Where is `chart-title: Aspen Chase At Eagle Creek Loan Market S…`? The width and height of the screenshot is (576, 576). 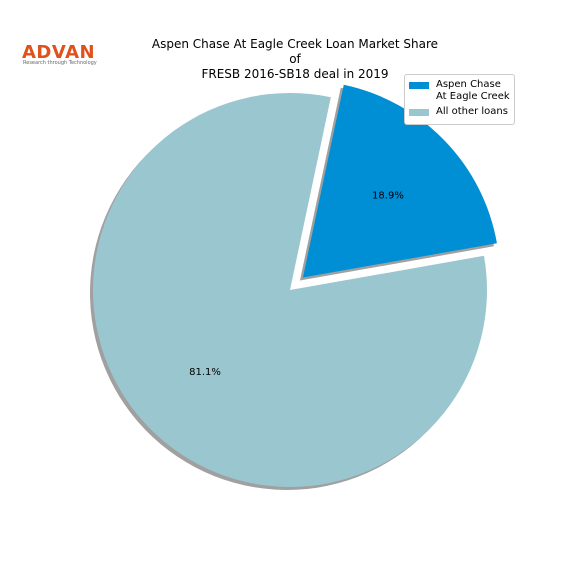 chart-title: Aspen Chase At Eagle Creek Loan Market S… is located at coordinates (295, 59).